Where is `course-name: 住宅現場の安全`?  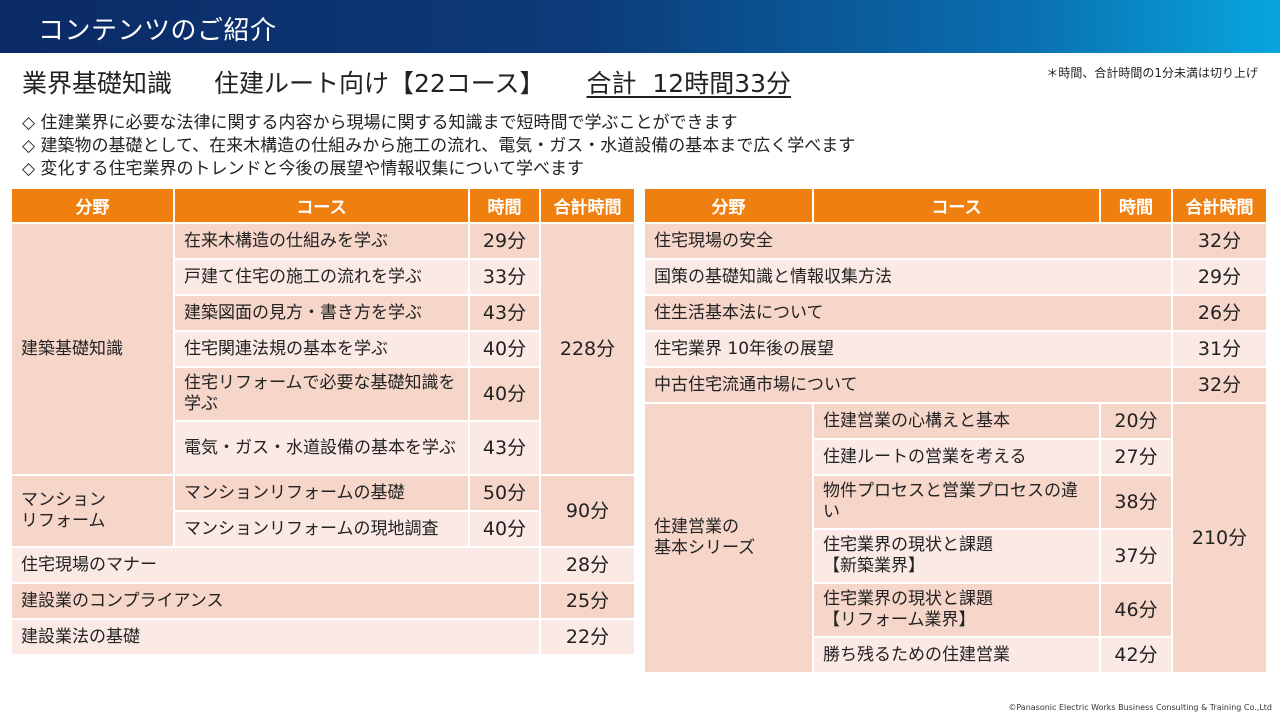 course-name: 住宅現場の安全 is located at coordinates (908, 241).